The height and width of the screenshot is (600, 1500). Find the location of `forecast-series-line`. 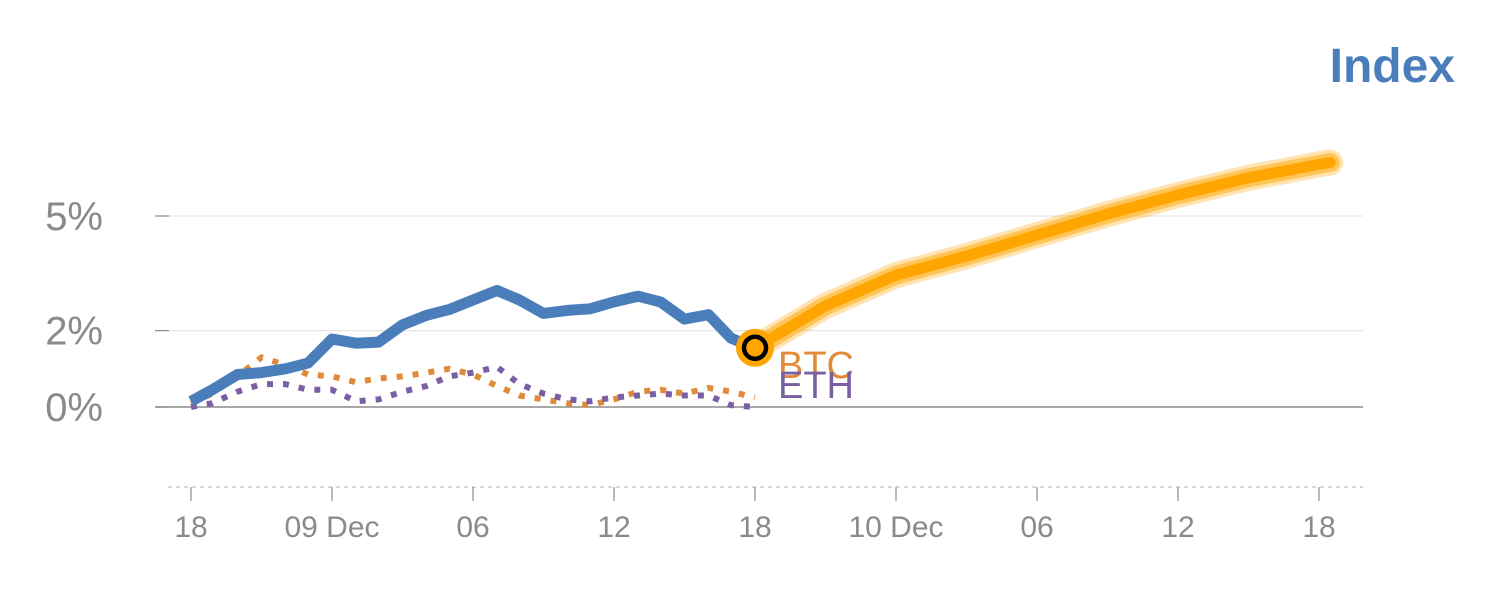

forecast-series-line is located at coordinates (1042, 255).